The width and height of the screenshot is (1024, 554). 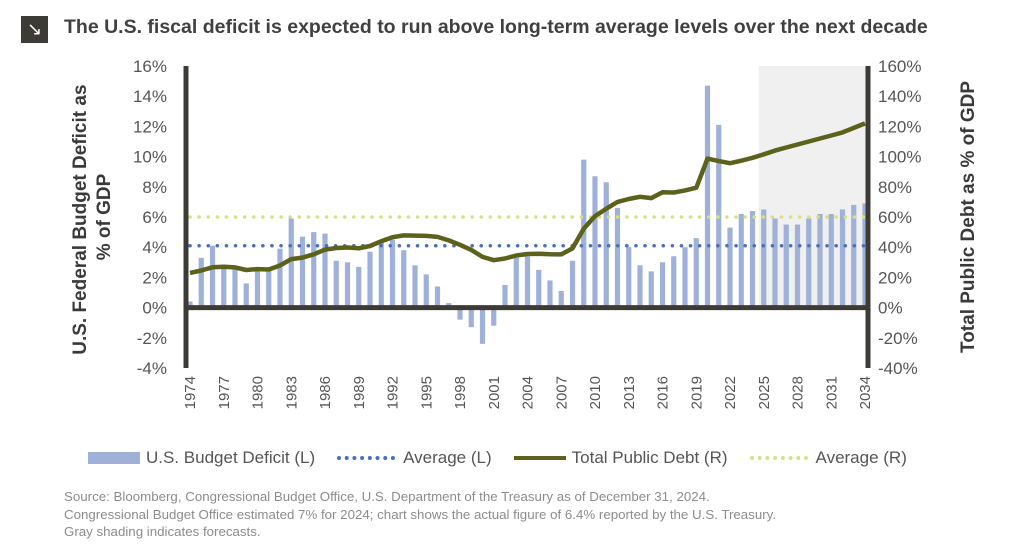 What do you see at coordinates (426, 392) in the screenshot?
I see `x-tick-year: 1995` at bounding box center [426, 392].